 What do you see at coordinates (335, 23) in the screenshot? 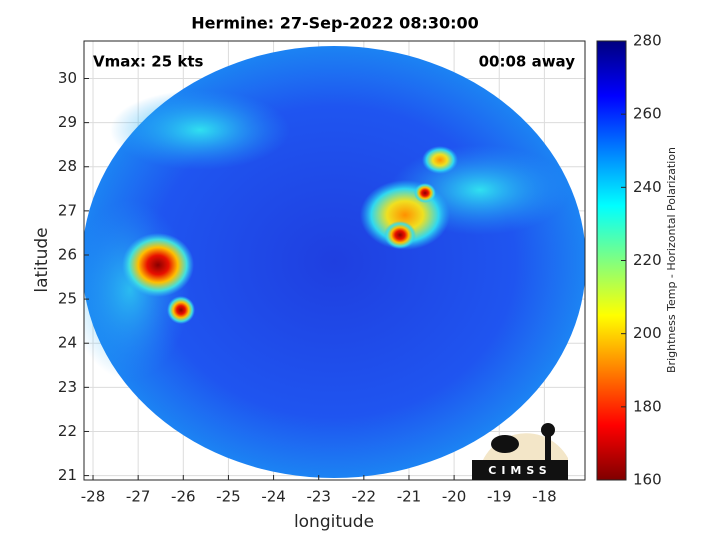
I see `chart-title: Hermine: 27-Sep-2022 08:30:00` at bounding box center [335, 23].